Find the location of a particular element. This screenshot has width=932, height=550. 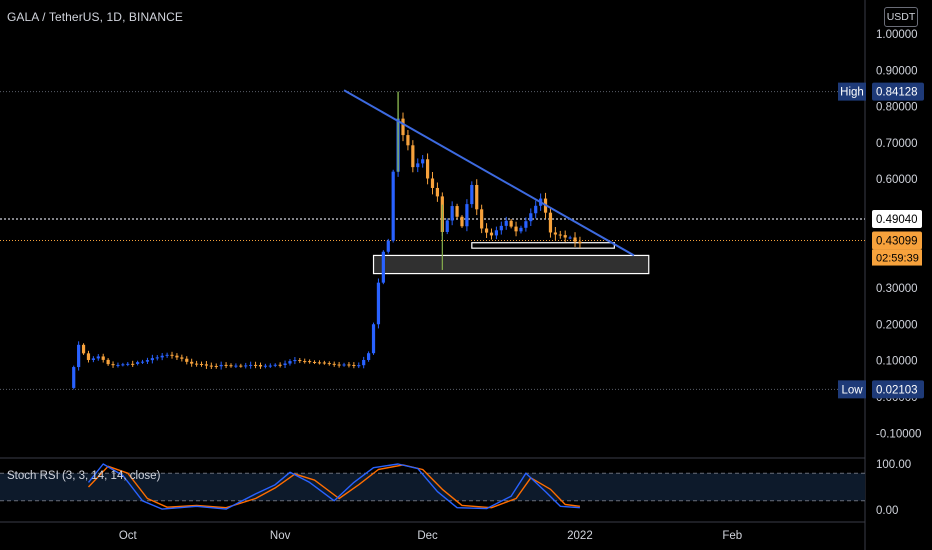

last-close-badge-value: 0.49040 is located at coordinates (897, 220).